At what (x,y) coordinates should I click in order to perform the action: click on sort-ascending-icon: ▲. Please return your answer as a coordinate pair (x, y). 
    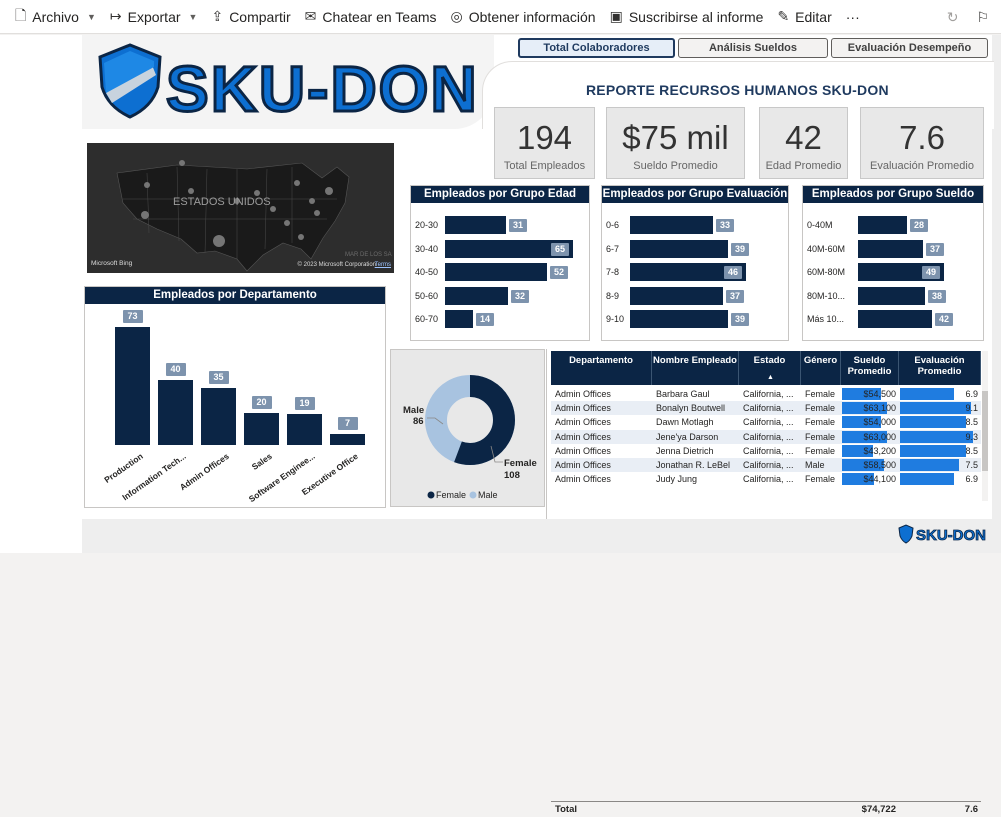
    Looking at the image, I should click on (770, 377).